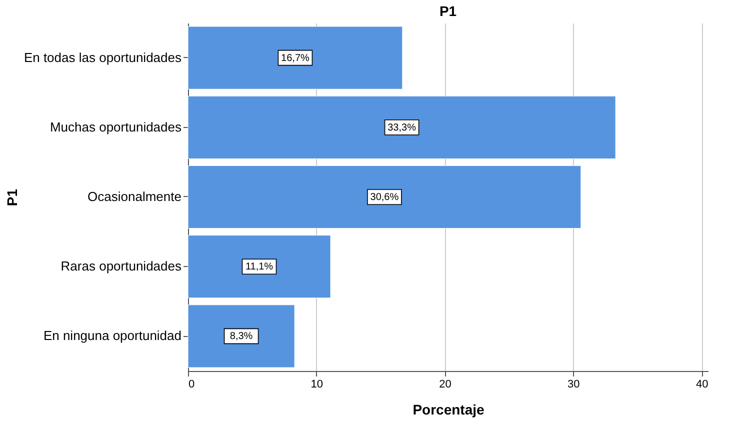 The width and height of the screenshot is (745, 444). What do you see at coordinates (317, 384) in the screenshot?
I see `x-tick-label: 10` at bounding box center [317, 384].